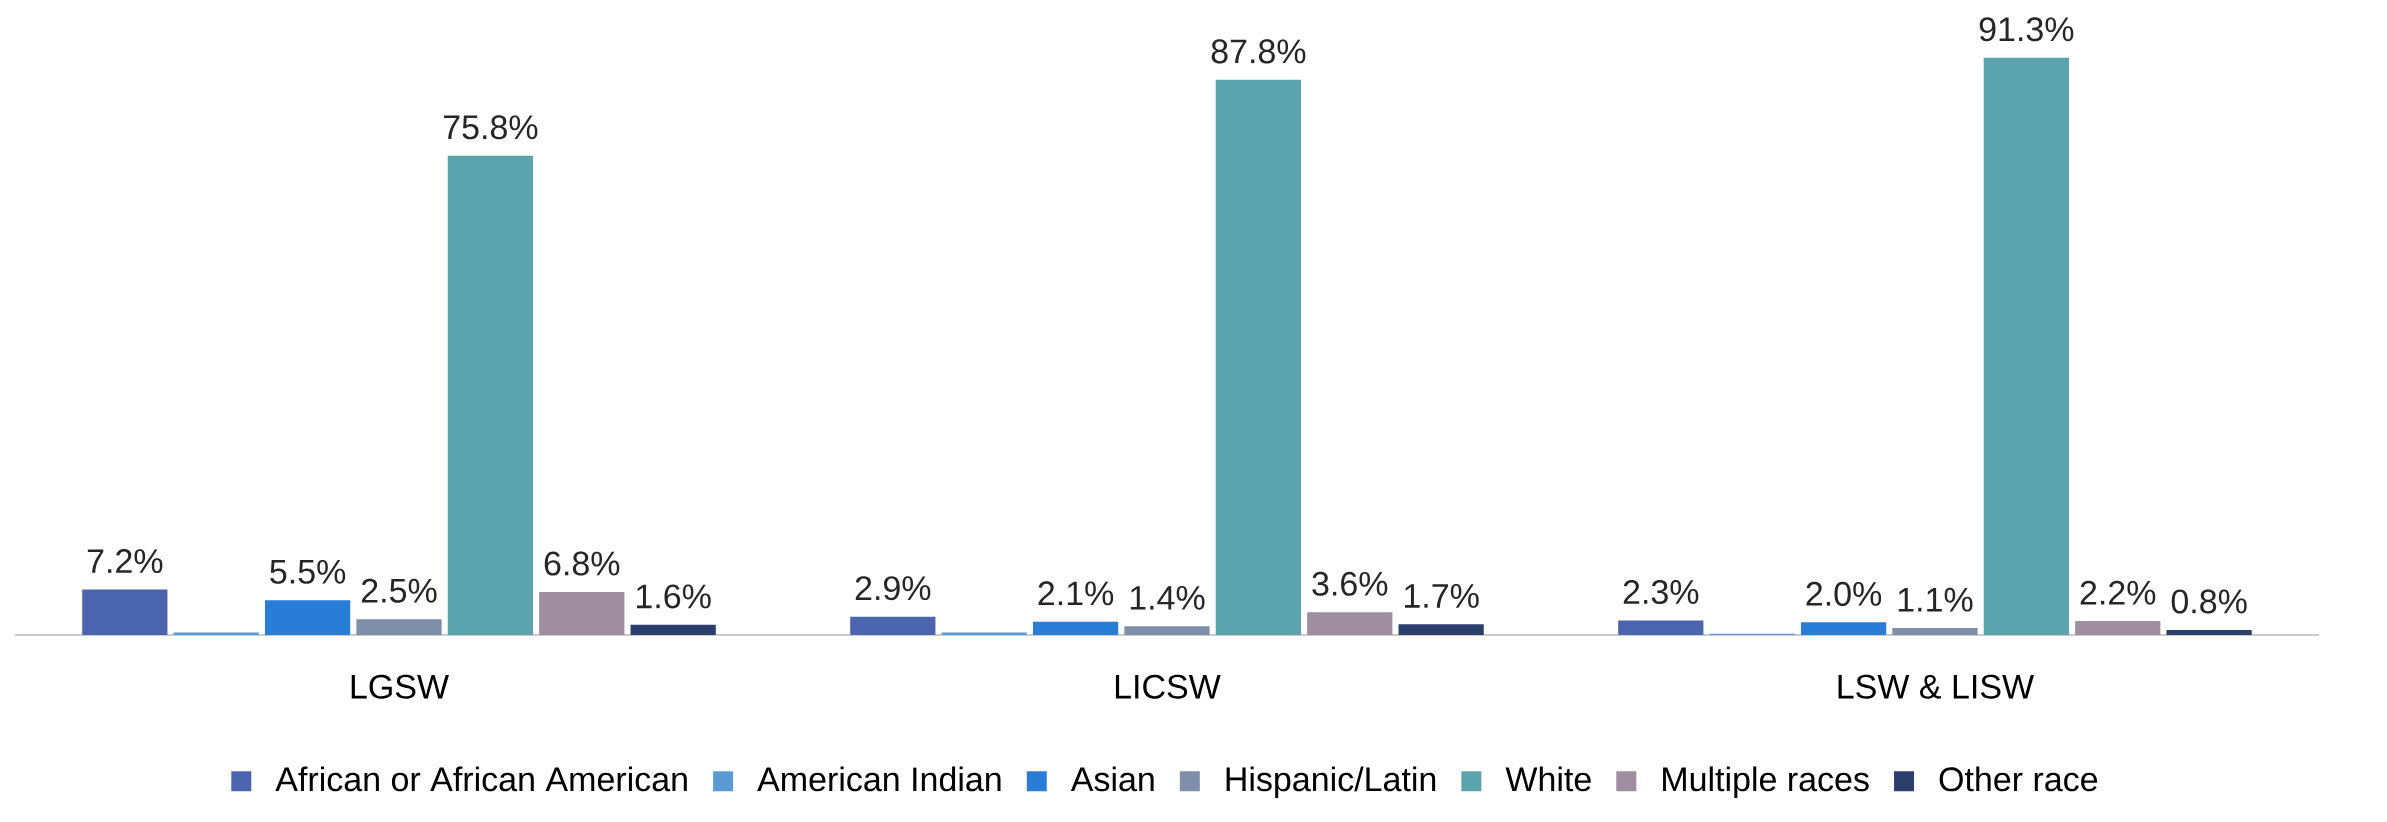 The image size is (2387, 822). What do you see at coordinates (1167, 597) in the screenshot?
I see `data-label: 1.4%` at bounding box center [1167, 597].